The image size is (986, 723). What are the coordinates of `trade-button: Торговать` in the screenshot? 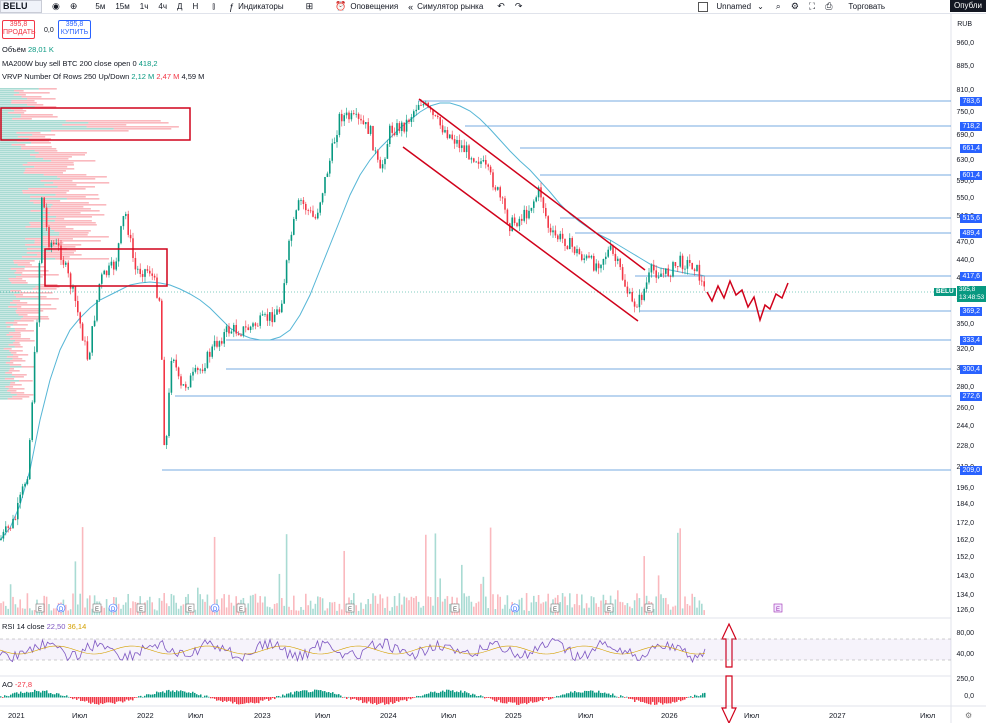 It's located at (867, 6).